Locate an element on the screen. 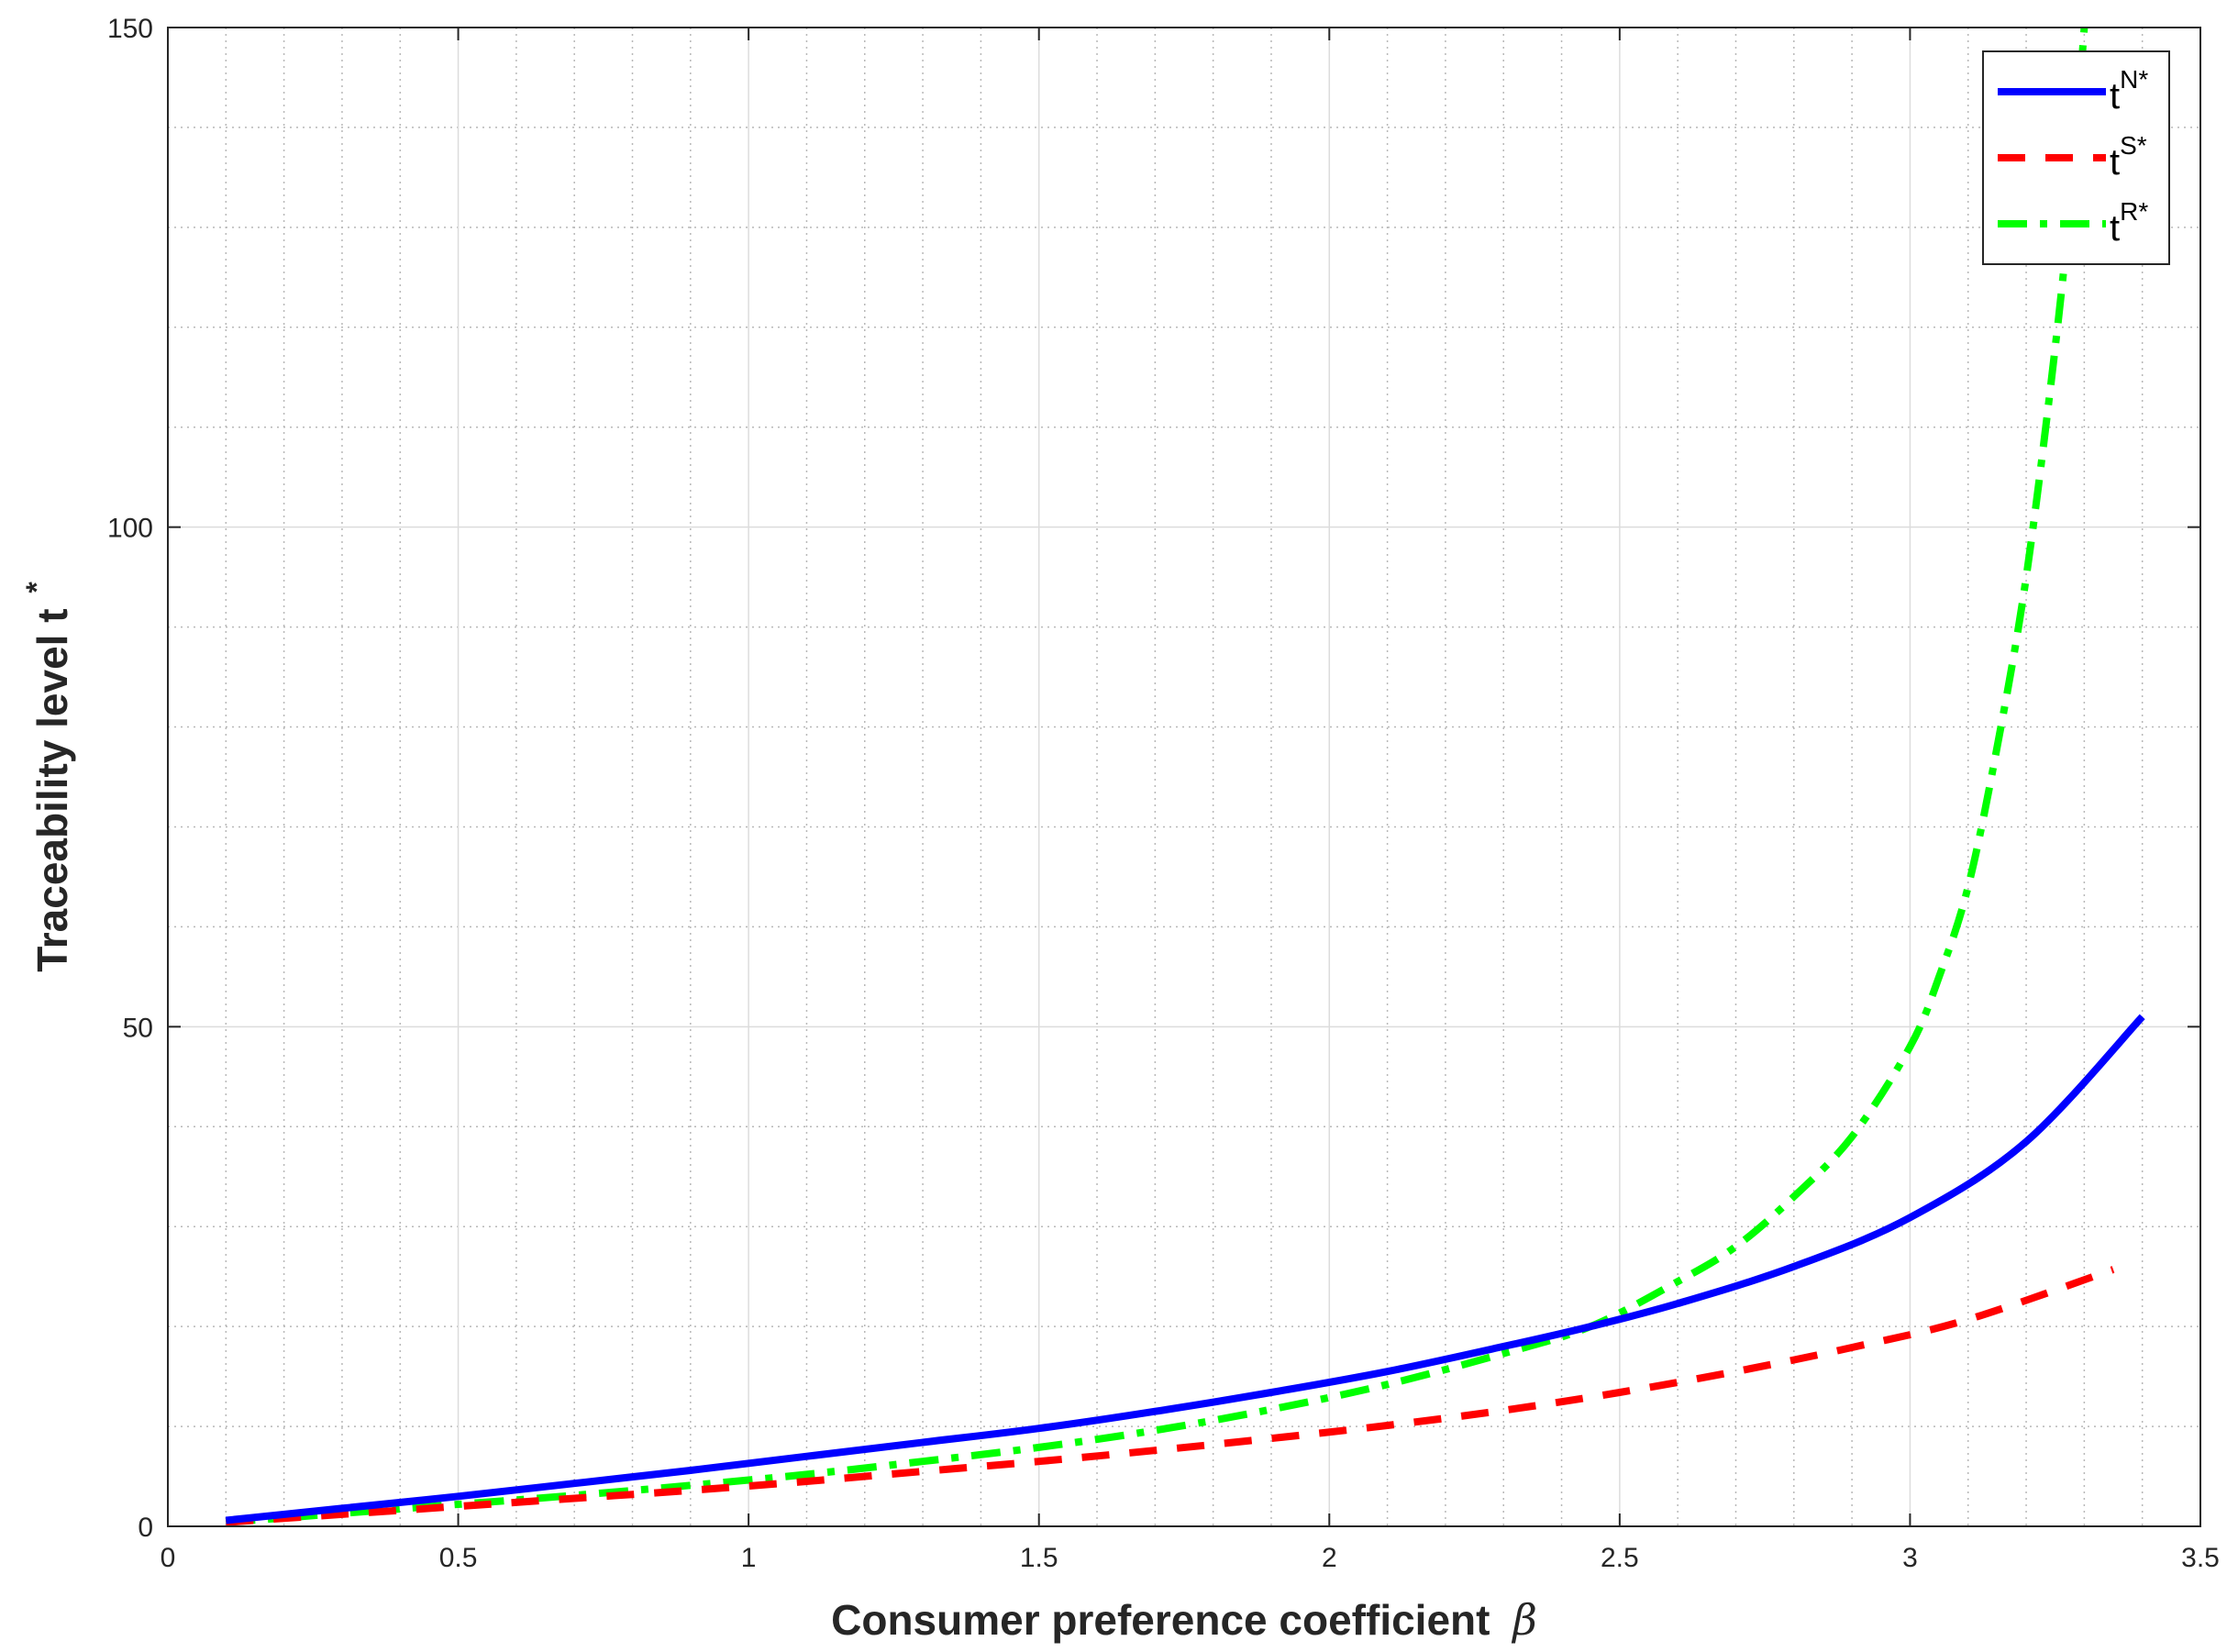 This screenshot has width=2227, height=1652. y-axis-title-text: Traceability level t is located at coordinates (52, 789).